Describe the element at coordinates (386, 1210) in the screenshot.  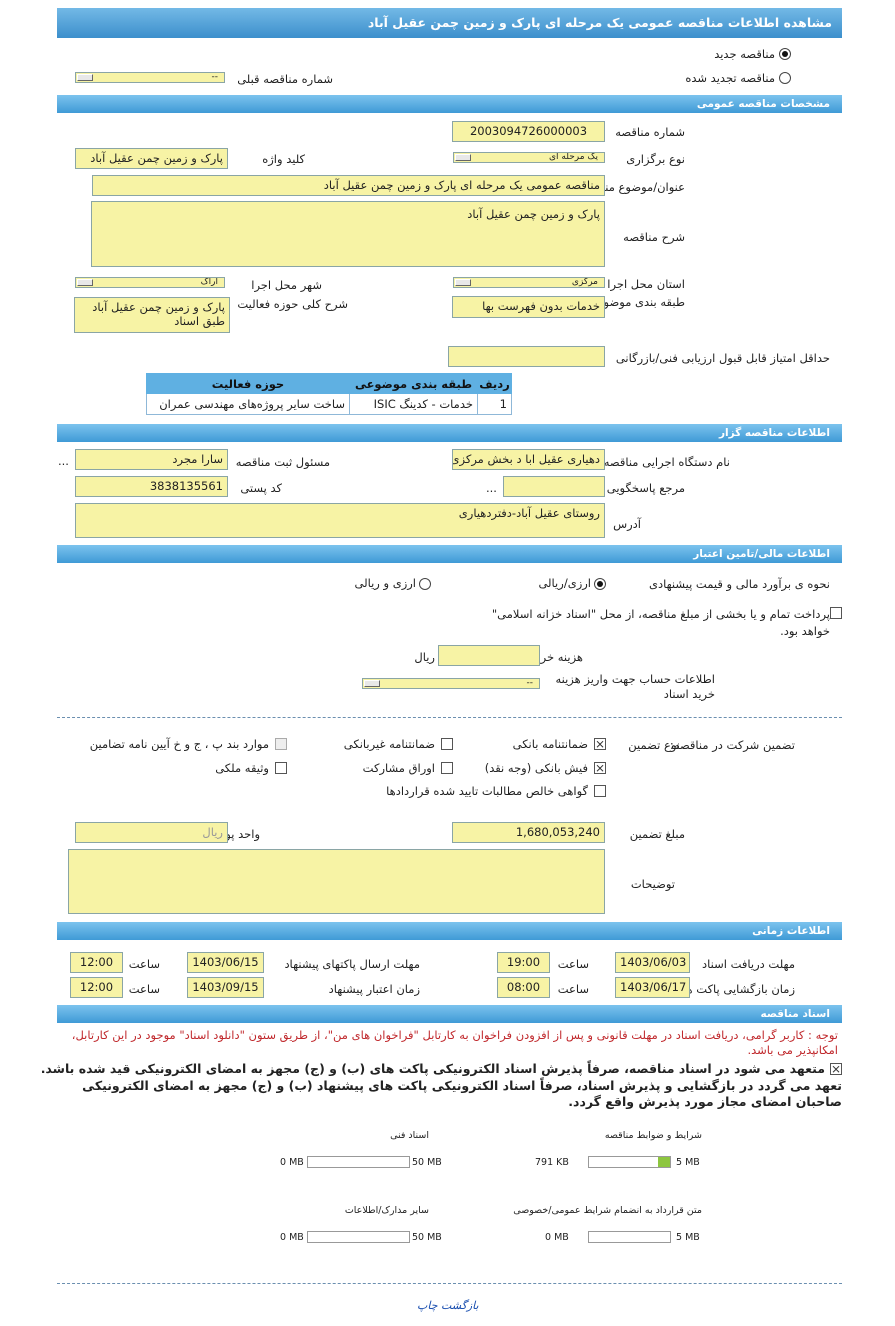
I see `file-other-label: سایر مدارک/اطلاعات` at that location.